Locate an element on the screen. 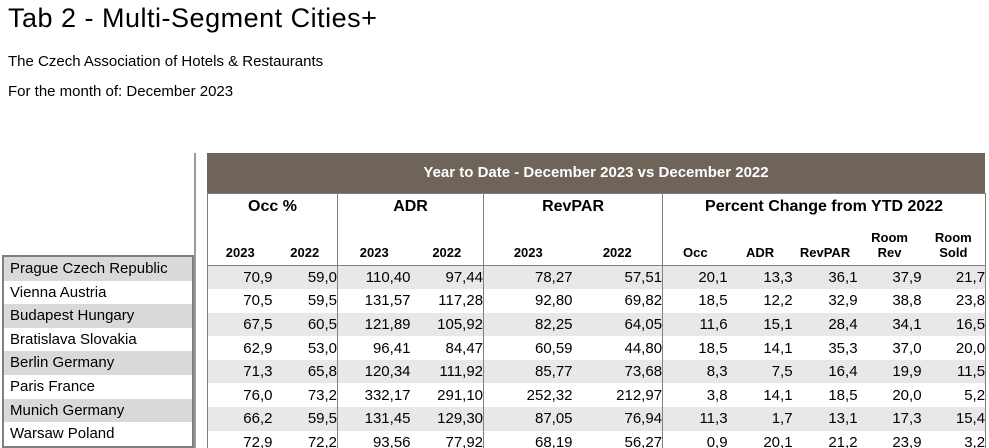 The width and height of the screenshot is (989, 448). value-cell: 44,80 is located at coordinates (643, 348).